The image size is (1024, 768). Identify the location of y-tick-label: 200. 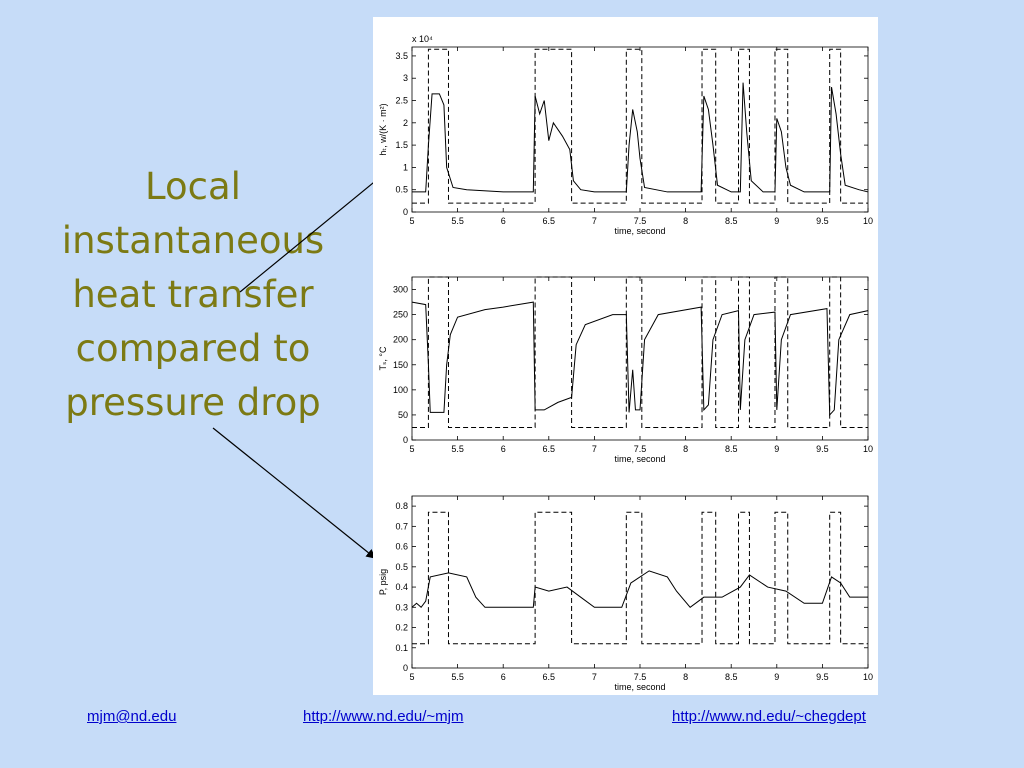
(400, 340).